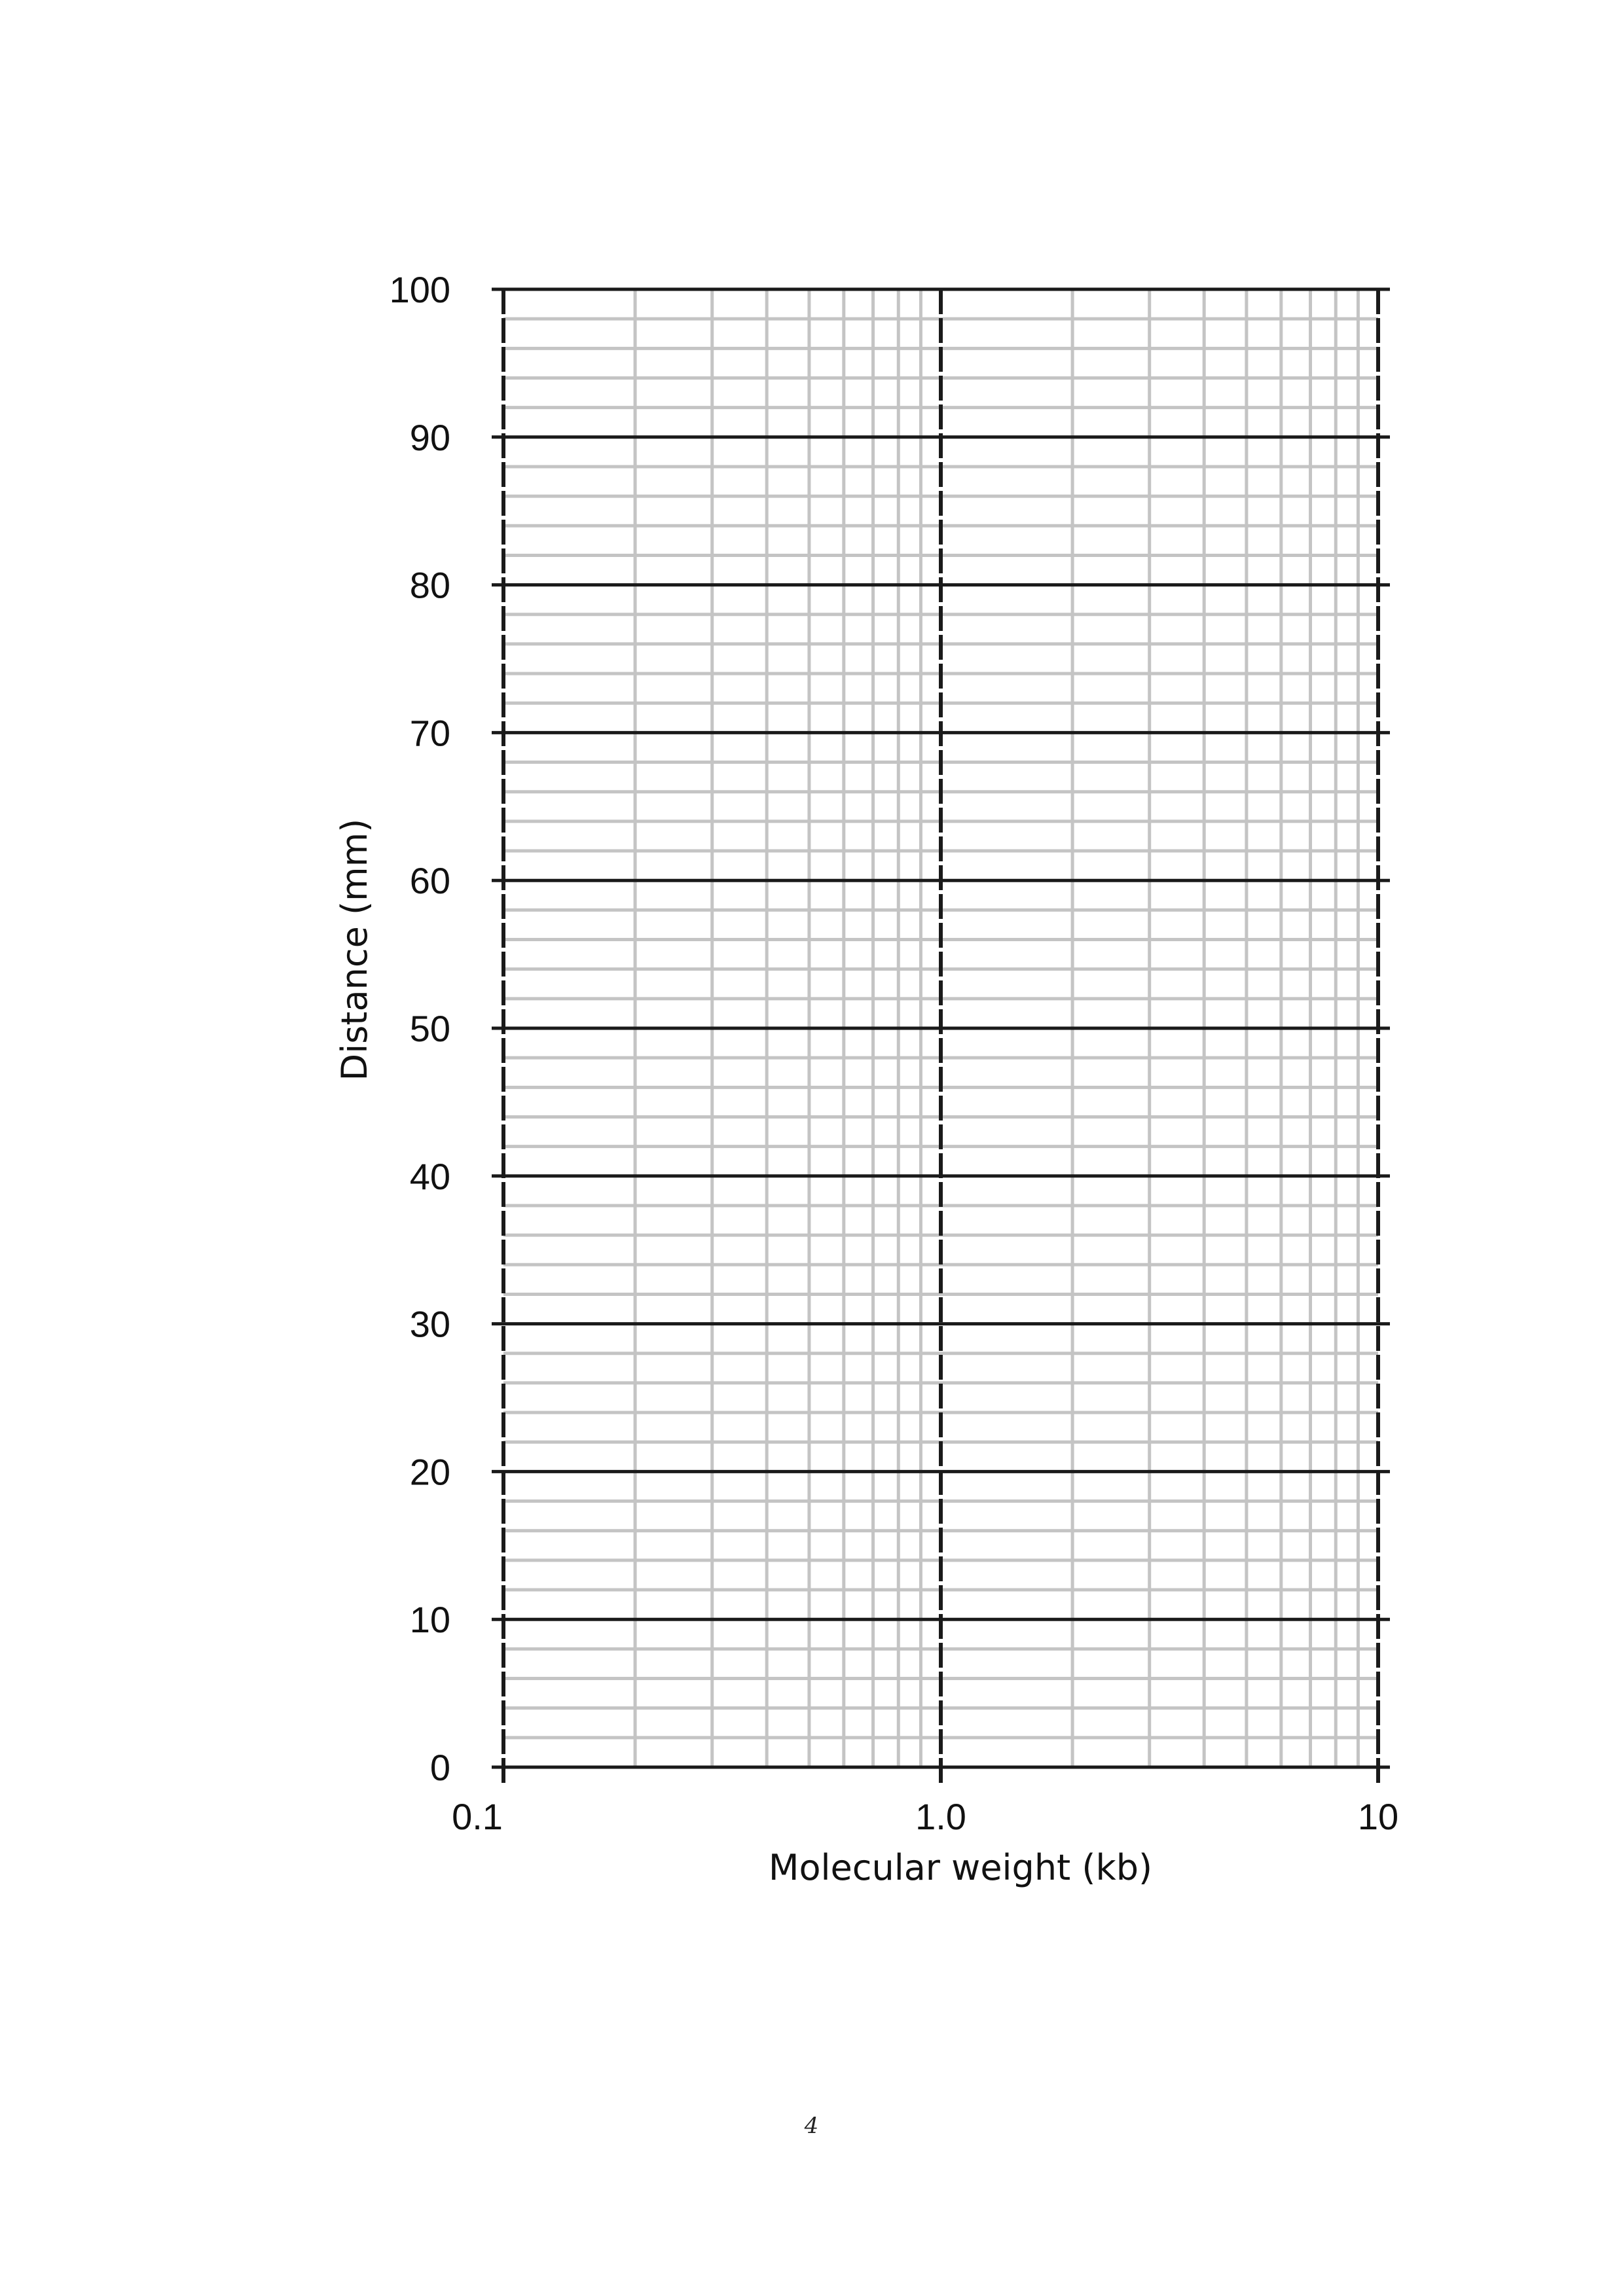 This screenshot has width=1623, height=2296. I want to click on x-tick-labels: 0.1 1.0 10, so click(925, 1816).